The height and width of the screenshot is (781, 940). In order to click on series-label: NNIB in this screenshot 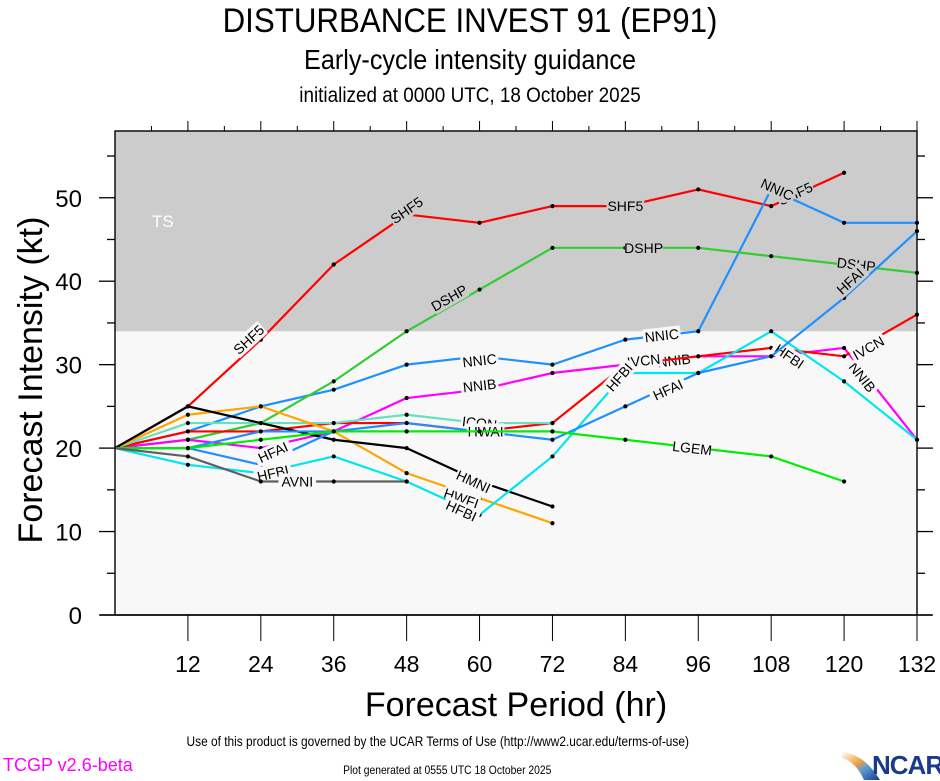, I will do `click(479, 385)`.